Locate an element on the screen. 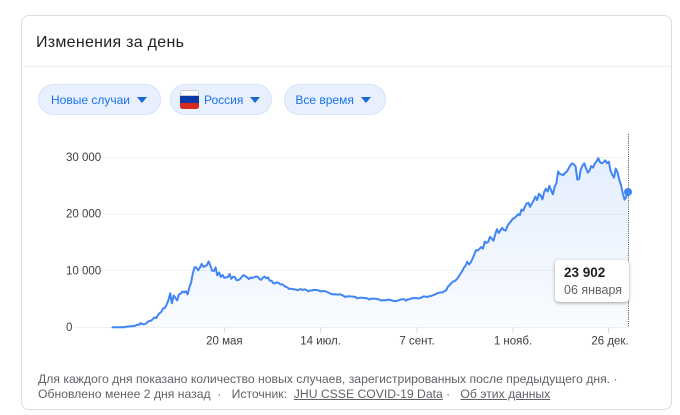 The width and height of the screenshot is (680, 415). svg-text: 26 дек. is located at coordinates (609, 342).